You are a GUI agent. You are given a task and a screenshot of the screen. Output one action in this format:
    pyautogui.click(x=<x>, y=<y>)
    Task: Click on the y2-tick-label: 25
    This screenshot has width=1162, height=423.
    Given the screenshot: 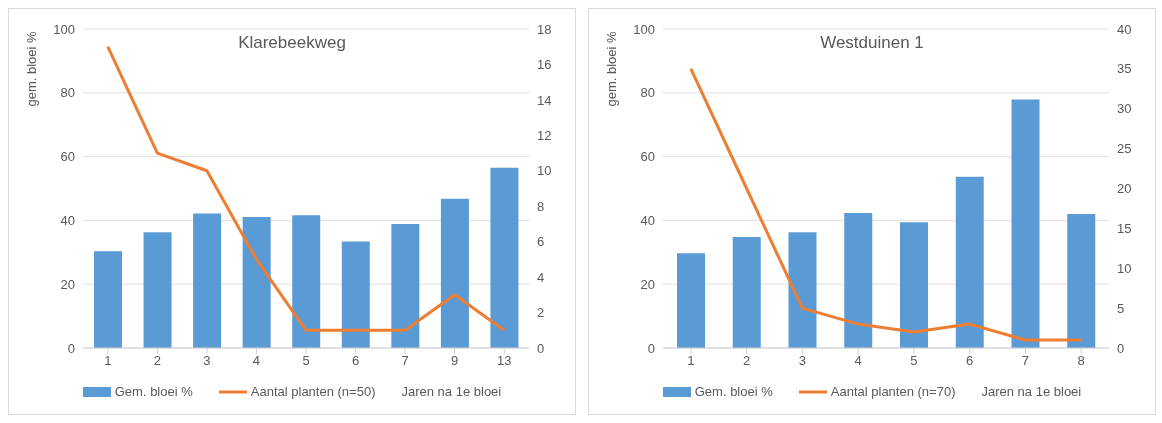 What is the action you would take?
    pyautogui.click(x=1124, y=149)
    